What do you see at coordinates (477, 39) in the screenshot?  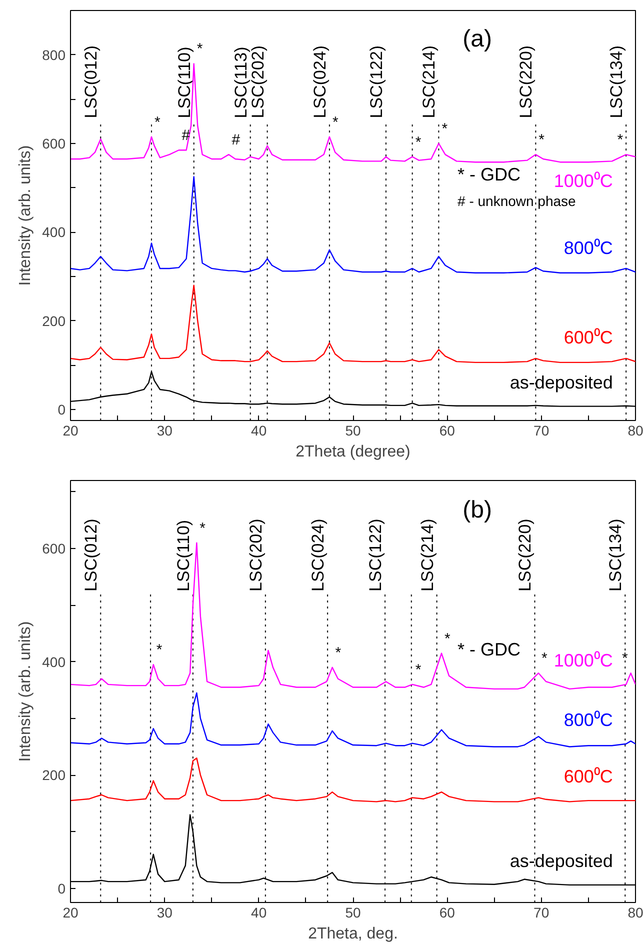 I see `text: (a)` at bounding box center [477, 39].